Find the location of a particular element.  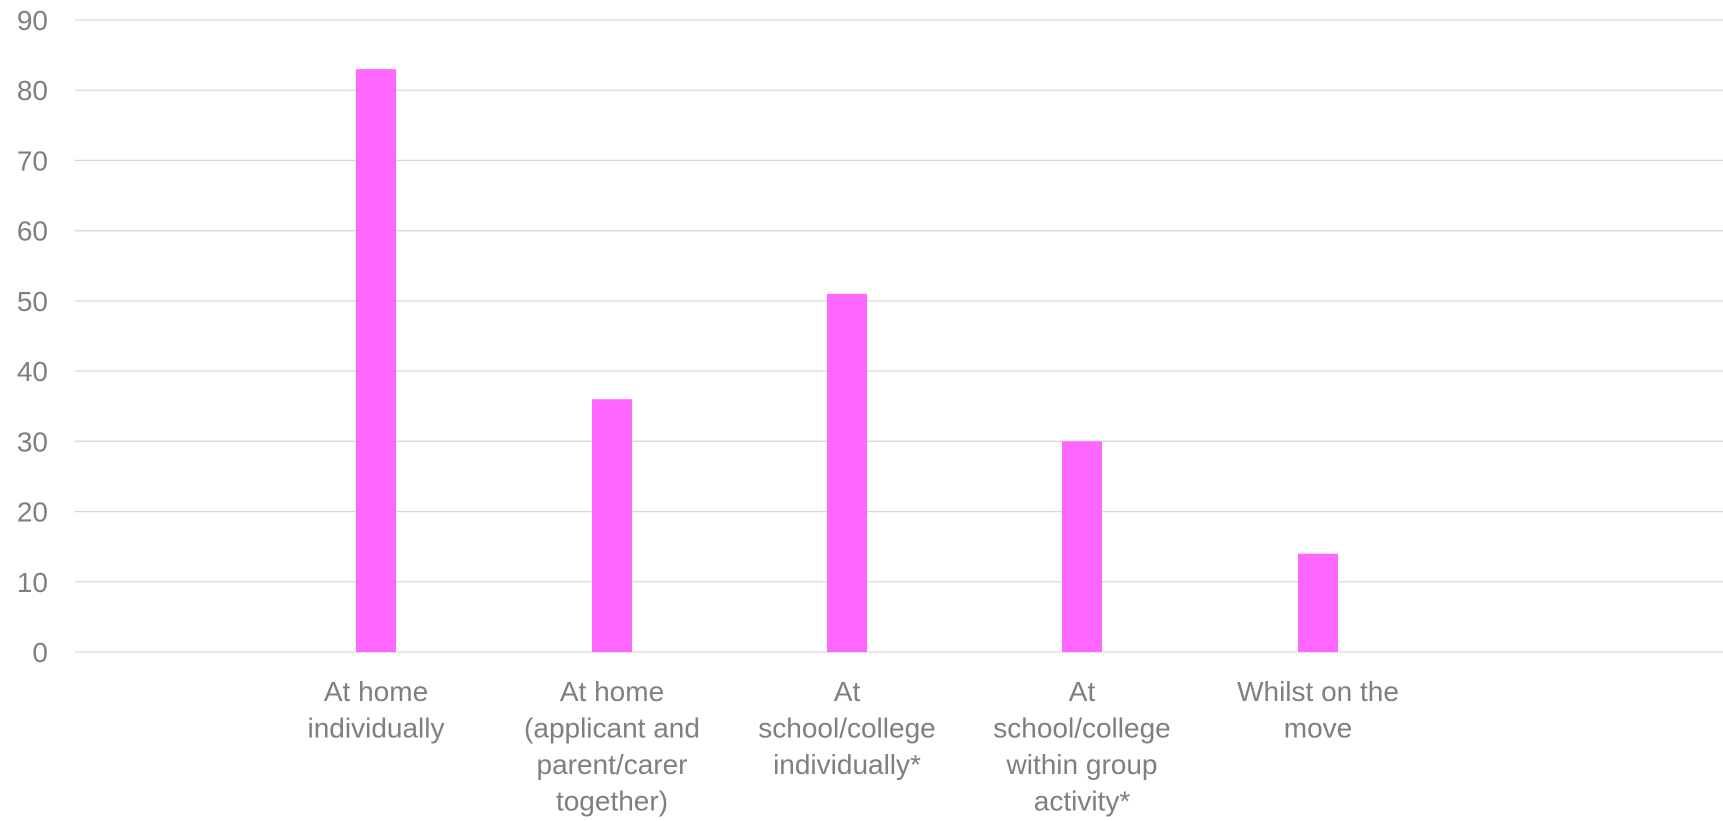

x-category-label: At school/college within group activity* is located at coordinates (1081, 746).